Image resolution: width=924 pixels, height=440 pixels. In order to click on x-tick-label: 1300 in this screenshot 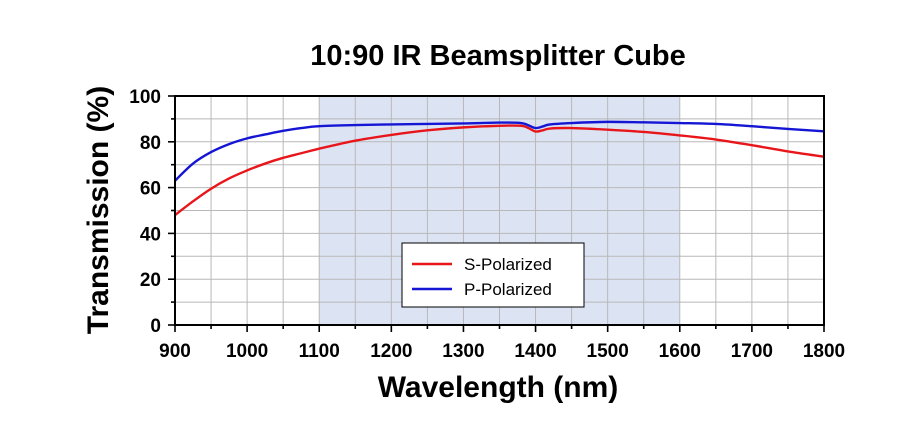, I will do `click(463, 351)`.